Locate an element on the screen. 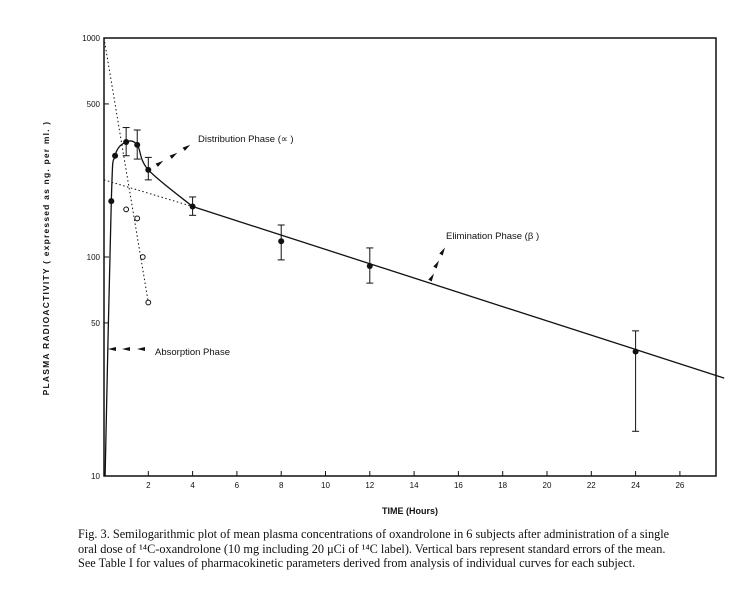 The width and height of the screenshot is (746, 611). annotation-distribution-phase: Distribution Phase (∝ ) is located at coordinates (246, 139).